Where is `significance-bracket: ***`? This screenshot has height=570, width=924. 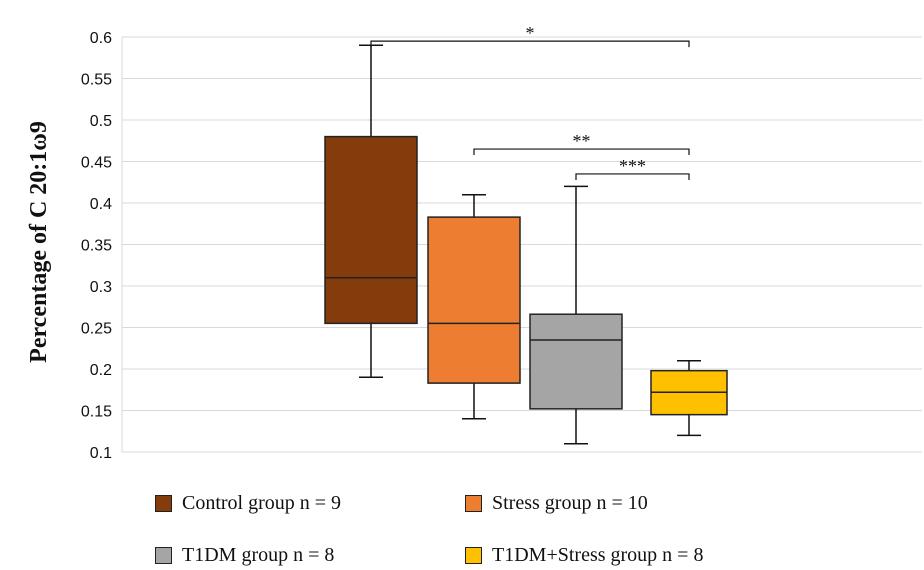 significance-bracket: *** is located at coordinates (632, 168).